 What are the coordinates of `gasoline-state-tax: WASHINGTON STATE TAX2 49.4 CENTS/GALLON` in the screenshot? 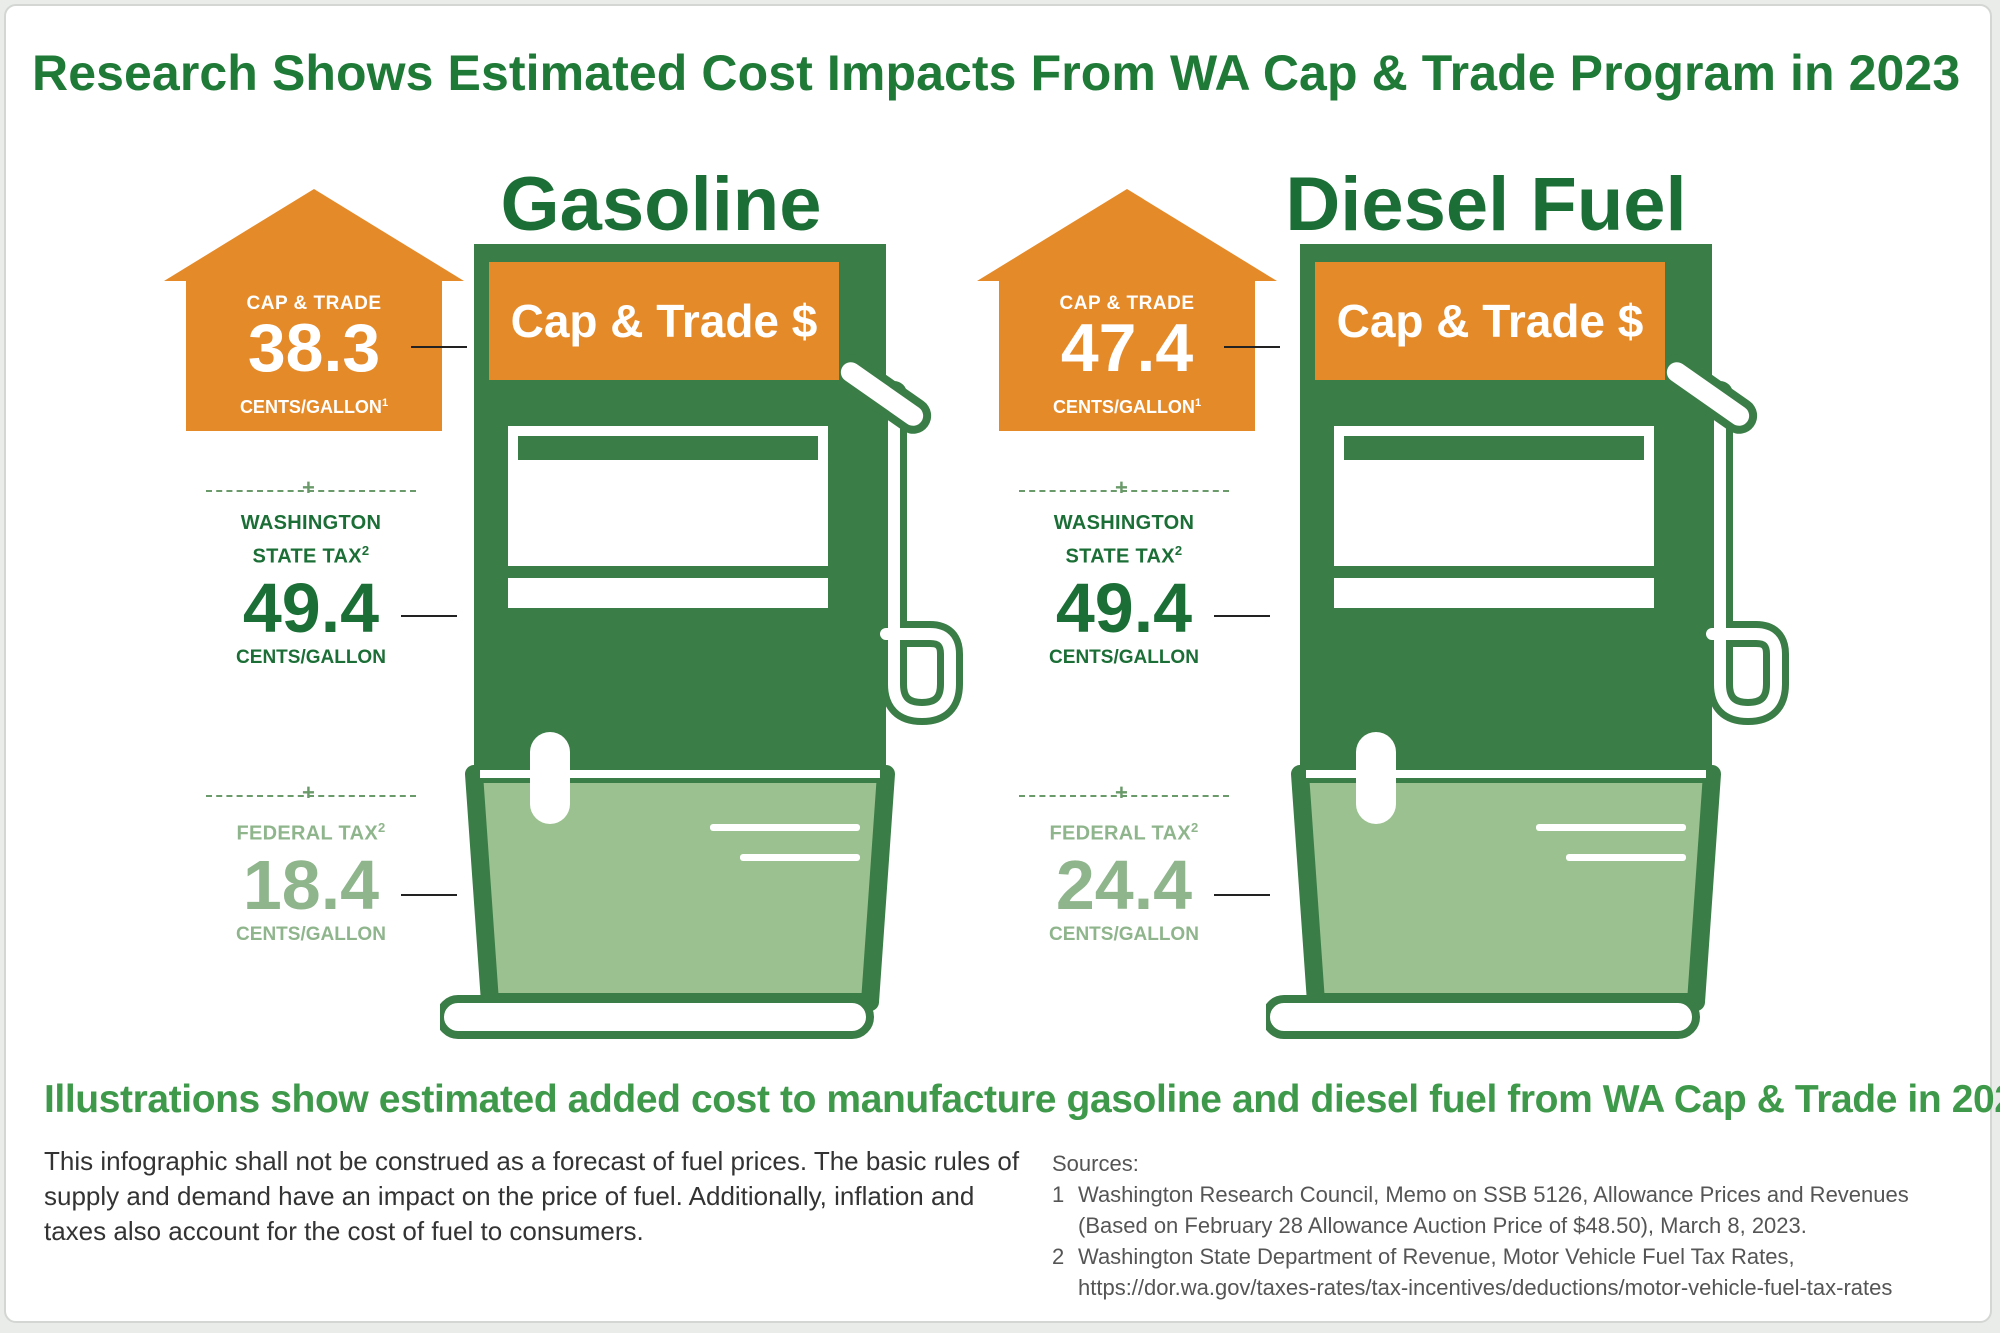 It's located at (311, 590).